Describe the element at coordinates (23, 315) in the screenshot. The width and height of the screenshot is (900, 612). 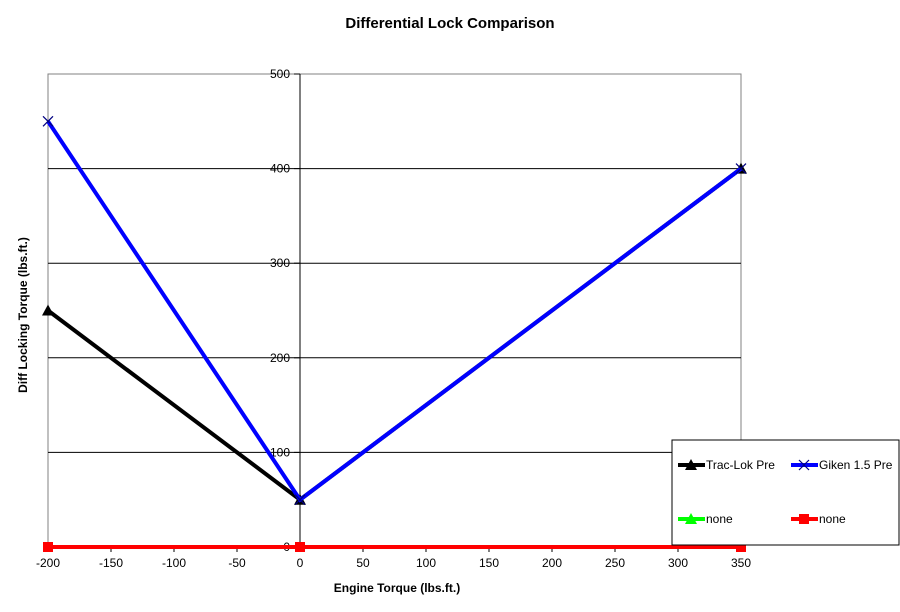
I see `y-axis-title: Diff Locking Torque (lbs.ft.)` at that location.